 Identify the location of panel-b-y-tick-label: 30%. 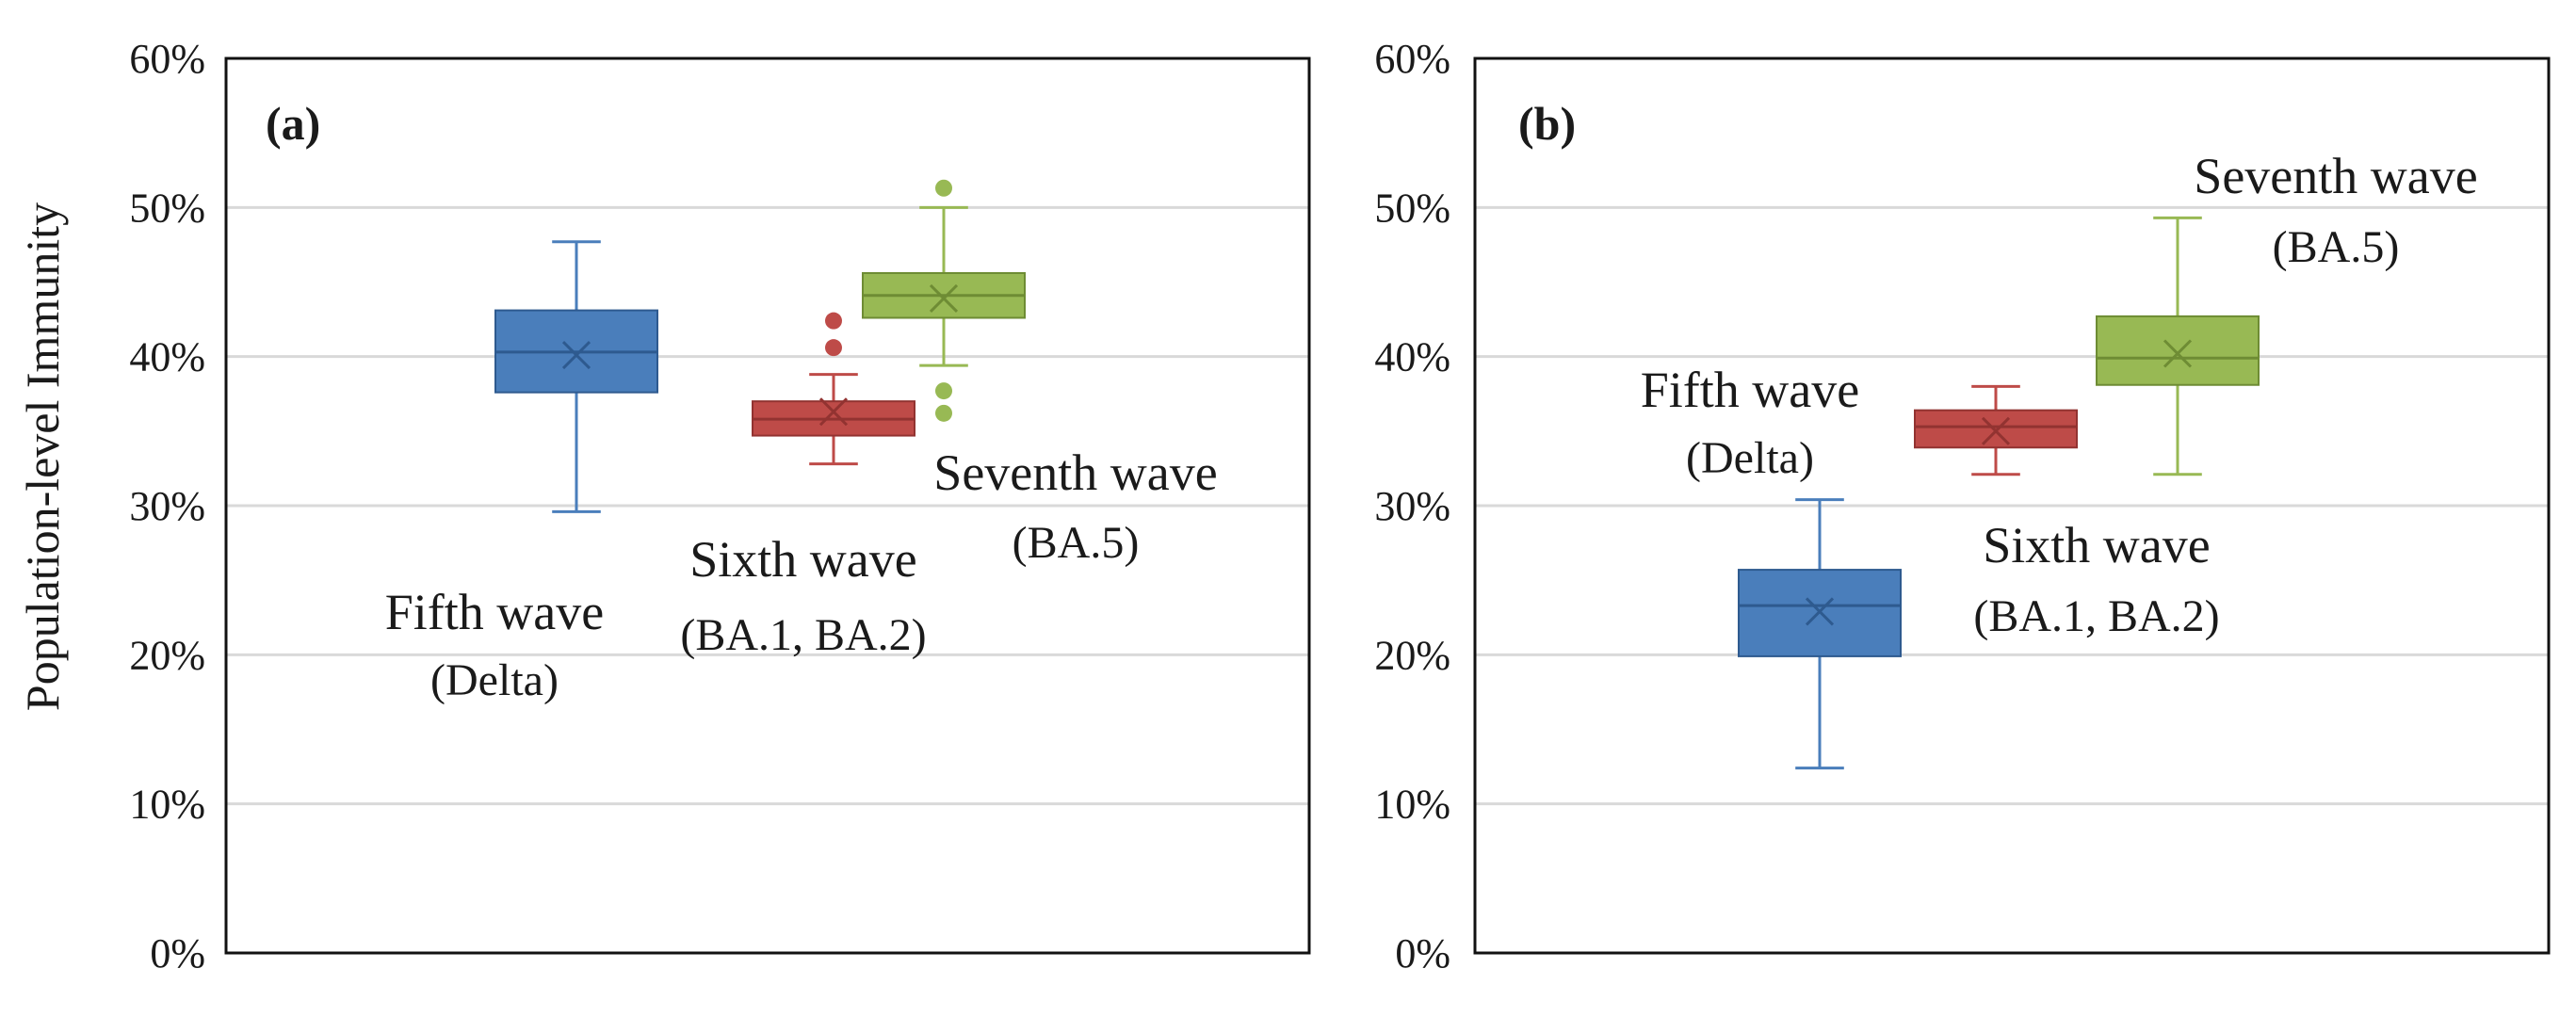
(1412, 506).